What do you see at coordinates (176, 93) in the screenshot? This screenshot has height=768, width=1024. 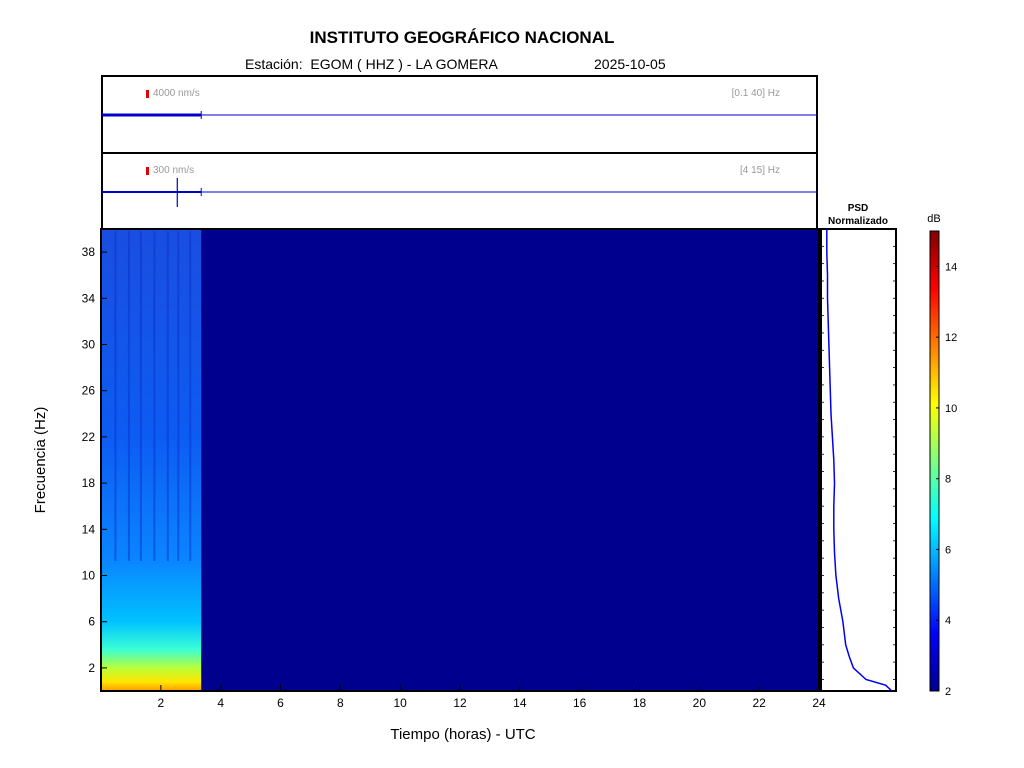 I see `amplitude-scale-label: 4000 nm/s` at bounding box center [176, 93].